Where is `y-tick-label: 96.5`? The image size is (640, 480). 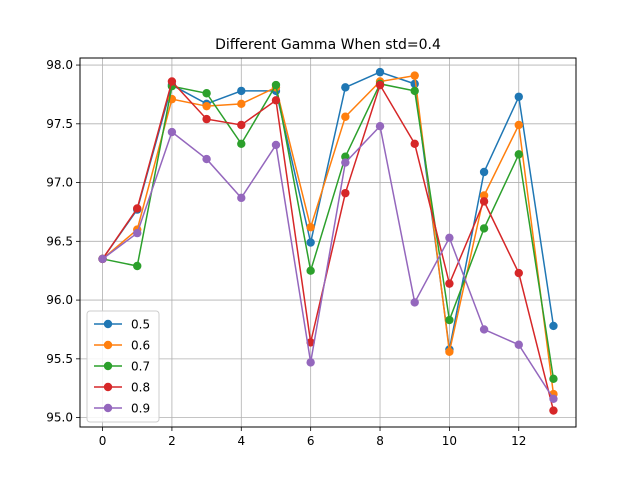 y-tick-label: 96.5 is located at coordinates (59, 241).